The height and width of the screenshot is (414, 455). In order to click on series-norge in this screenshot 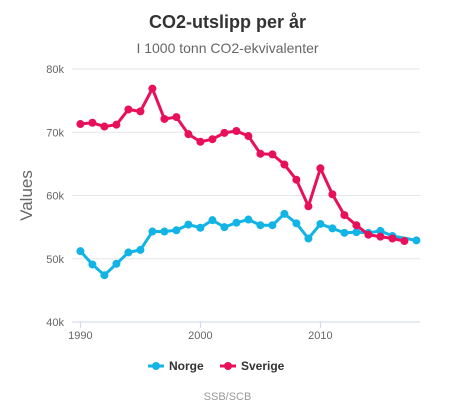, I will do `click(248, 244)`.